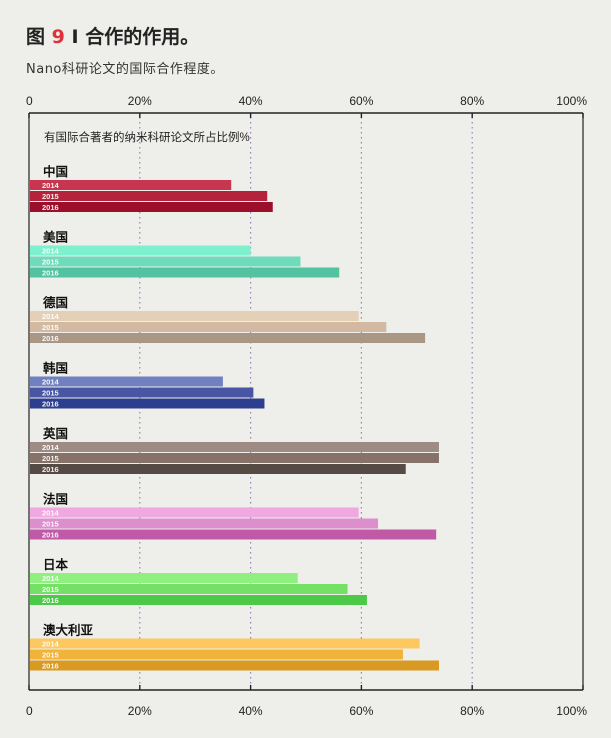  What do you see at coordinates (251, 711) in the screenshot?
I see `x-tick-label-bottom: 40%` at bounding box center [251, 711].